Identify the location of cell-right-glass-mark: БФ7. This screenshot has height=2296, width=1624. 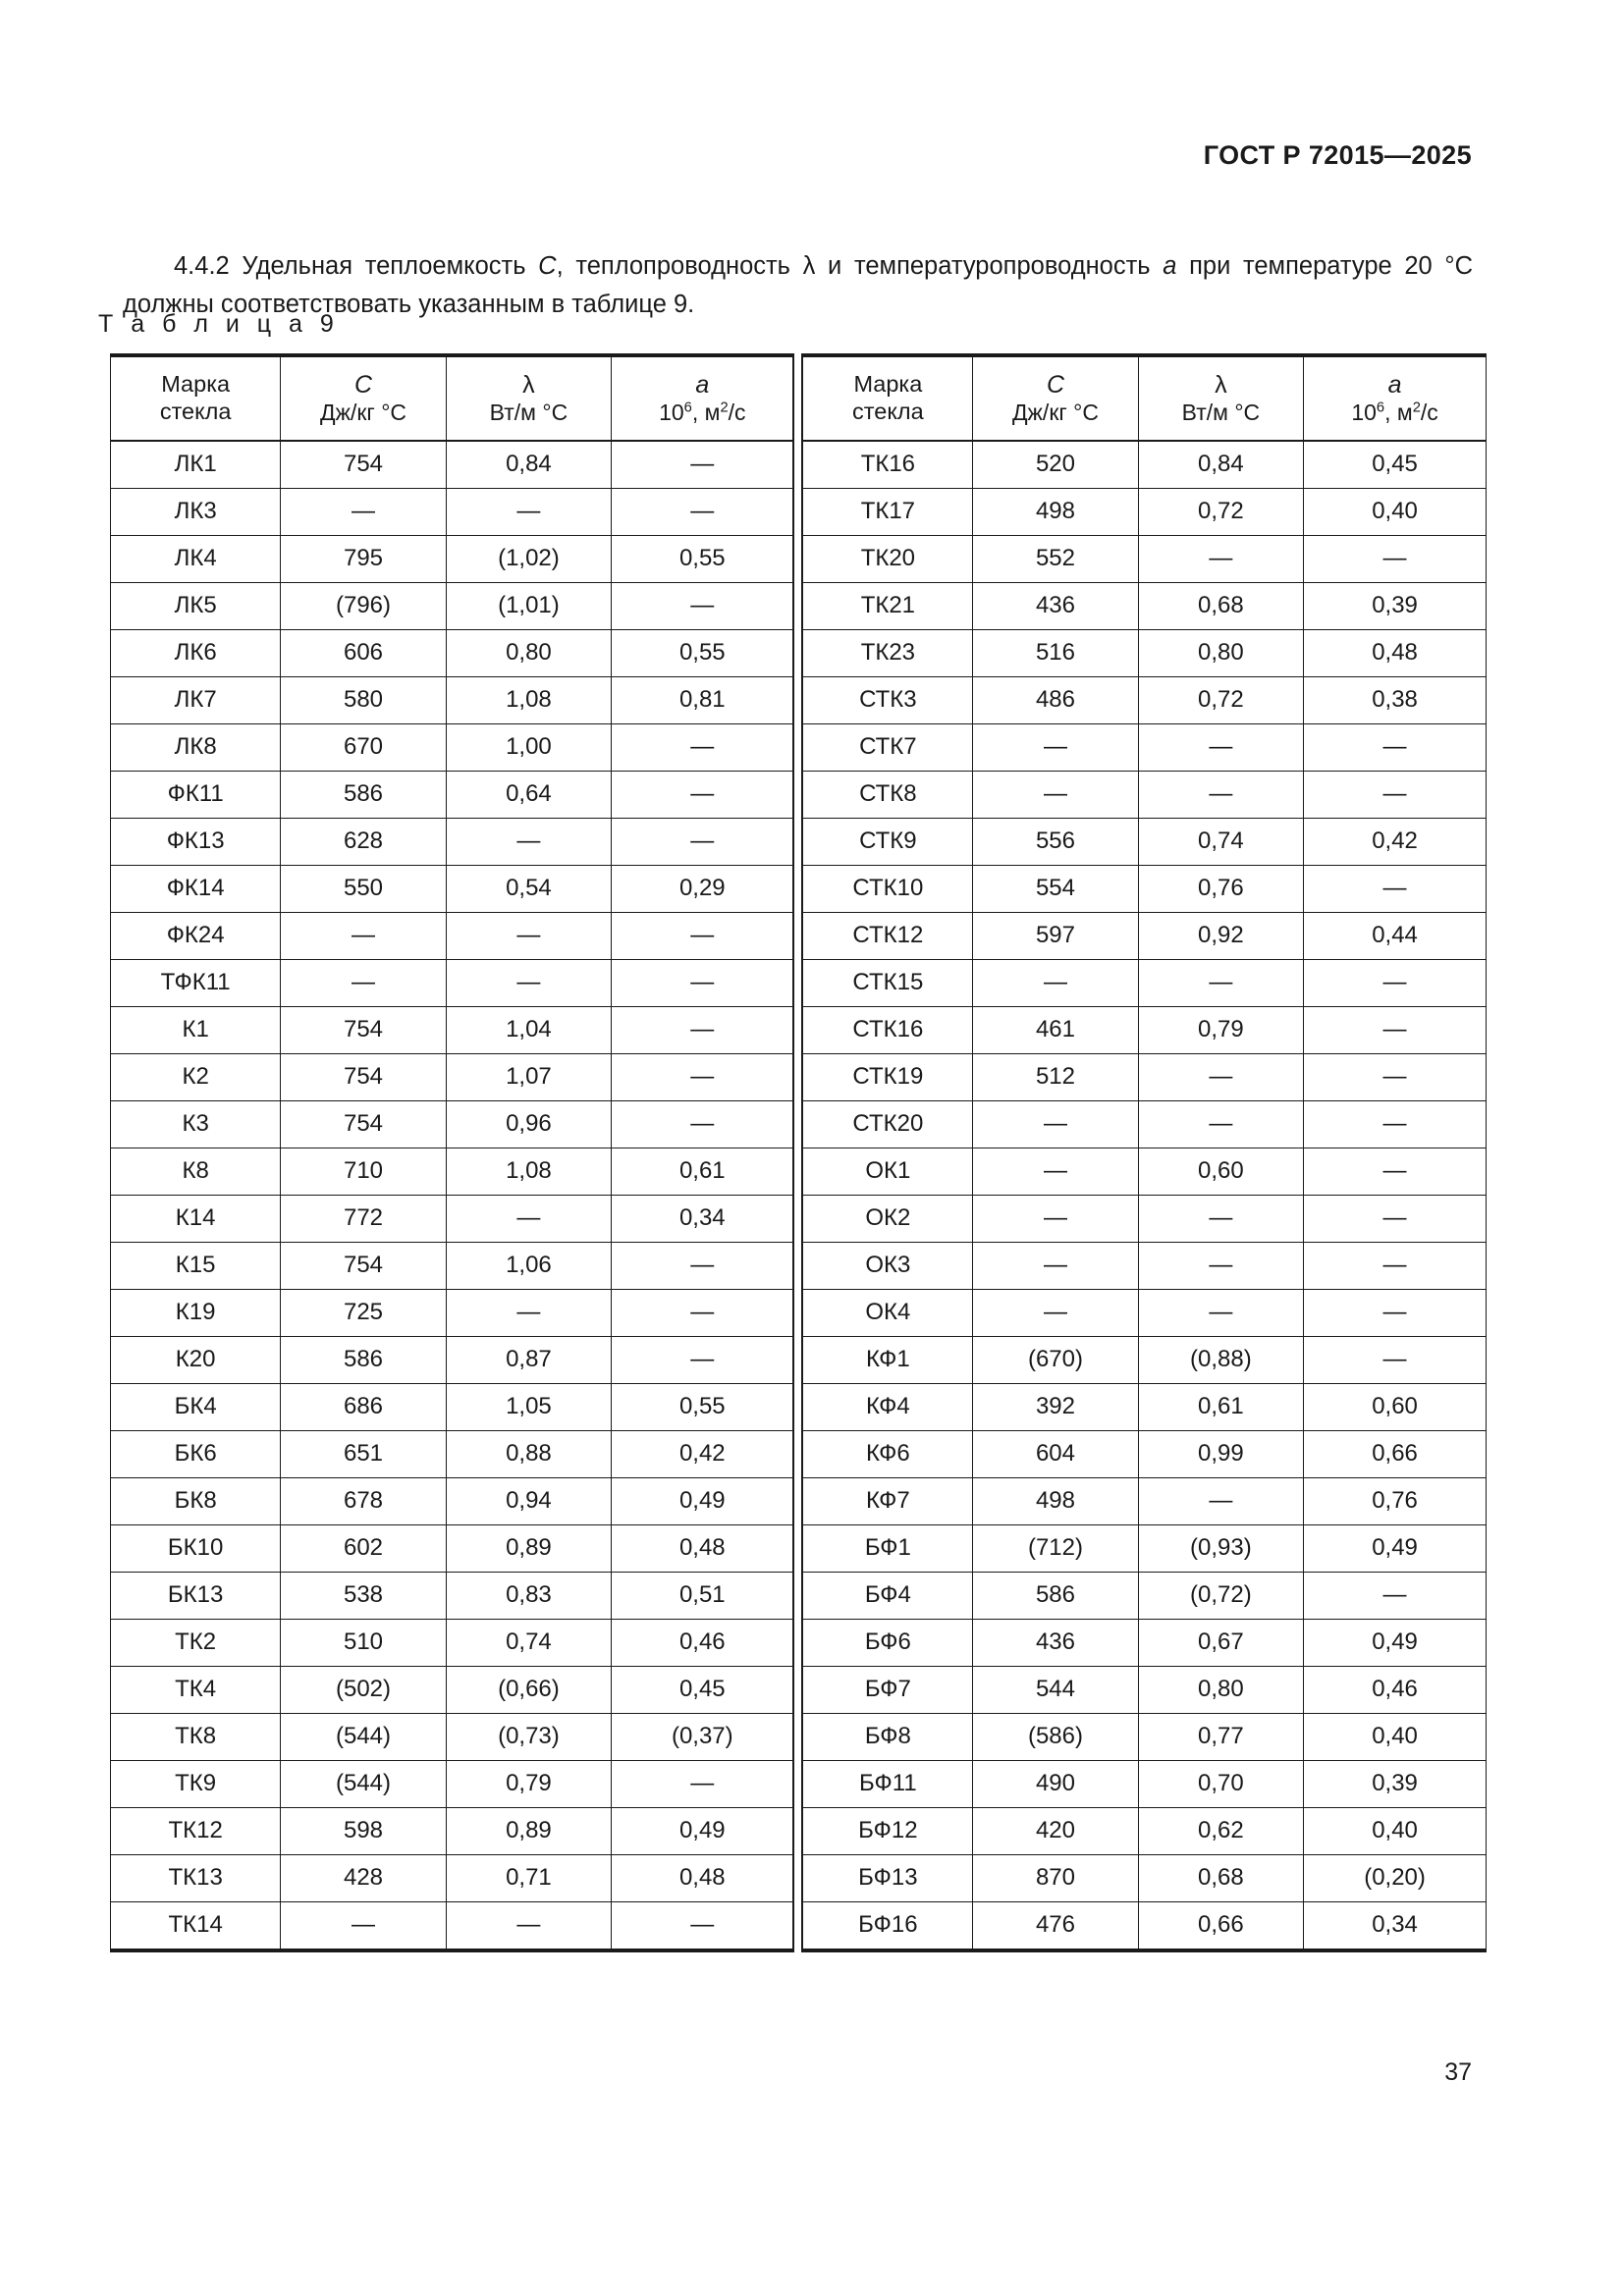
(887, 1690).